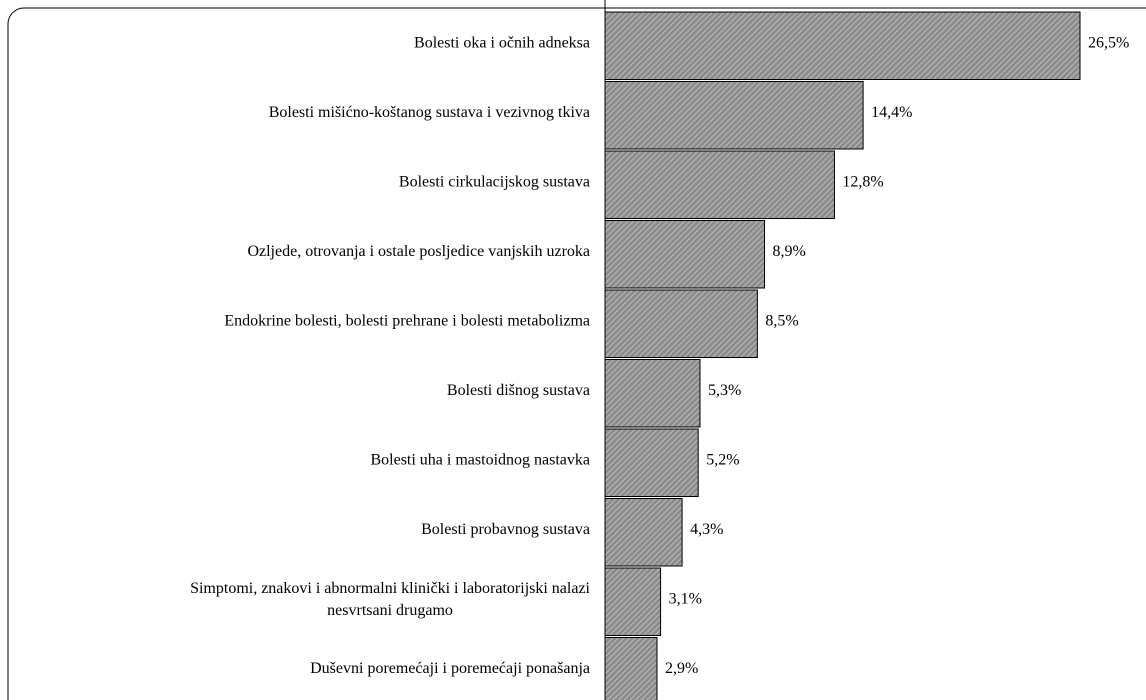 This screenshot has width=1146, height=700. What do you see at coordinates (480, 459) in the screenshot?
I see `category-label: Bolesti uha i mastoidnog nastavka` at bounding box center [480, 459].